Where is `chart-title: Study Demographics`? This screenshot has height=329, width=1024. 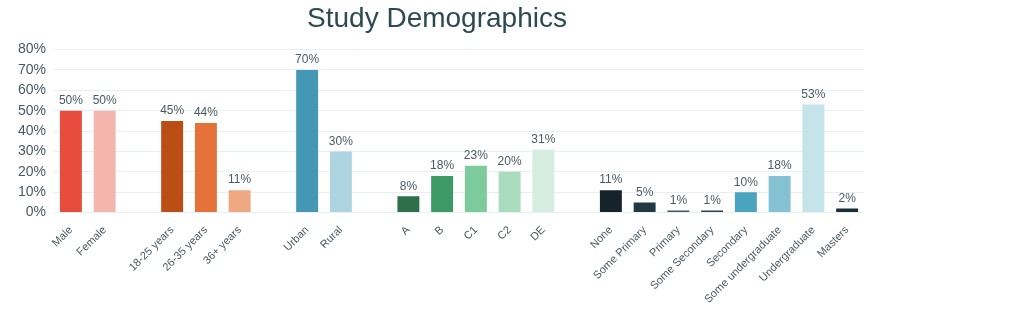
chart-title: Study Demographics is located at coordinates (437, 17).